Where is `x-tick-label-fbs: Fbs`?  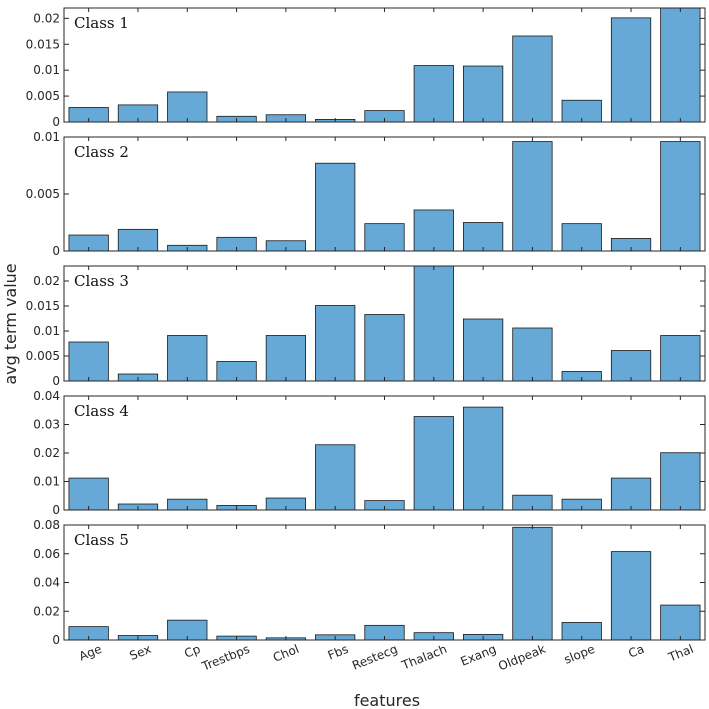 x-tick-label-fbs: Fbs is located at coordinates (338, 652).